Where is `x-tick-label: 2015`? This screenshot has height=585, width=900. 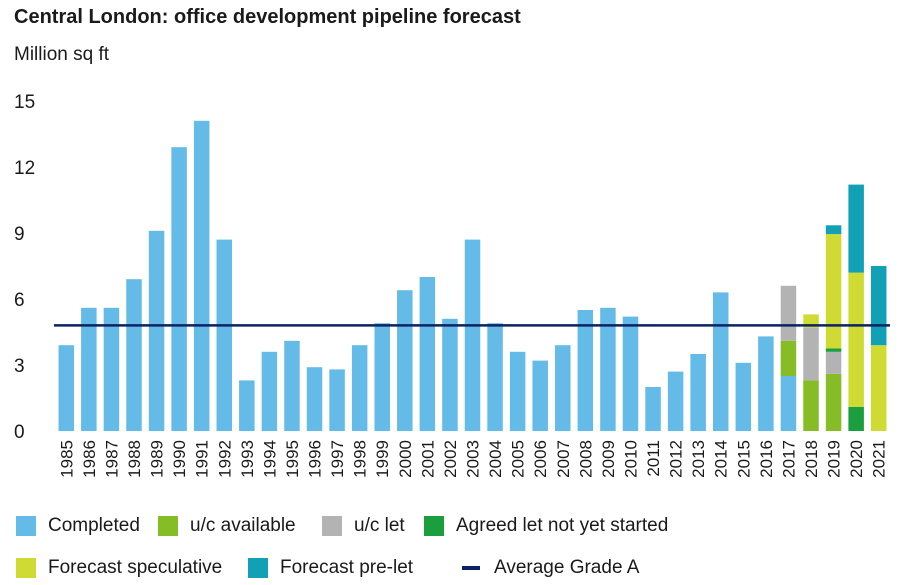
x-tick-label: 2015 is located at coordinates (743, 459).